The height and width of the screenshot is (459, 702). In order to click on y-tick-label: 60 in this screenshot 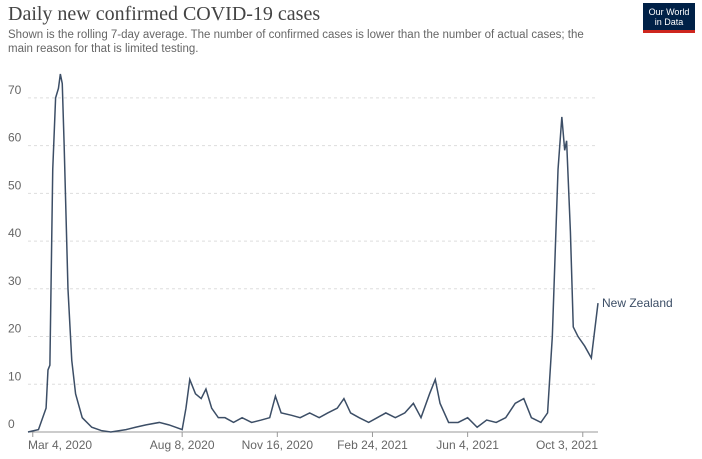, I will do `click(15, 138)`.